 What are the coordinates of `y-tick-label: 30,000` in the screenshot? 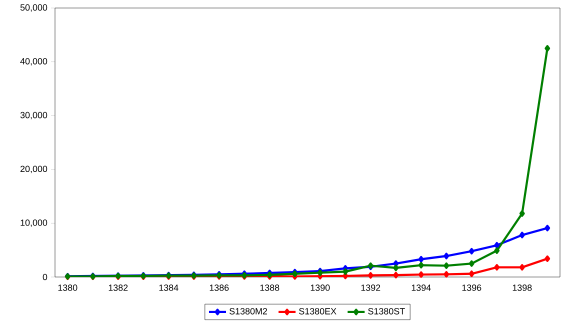 It's located at (34, 116).